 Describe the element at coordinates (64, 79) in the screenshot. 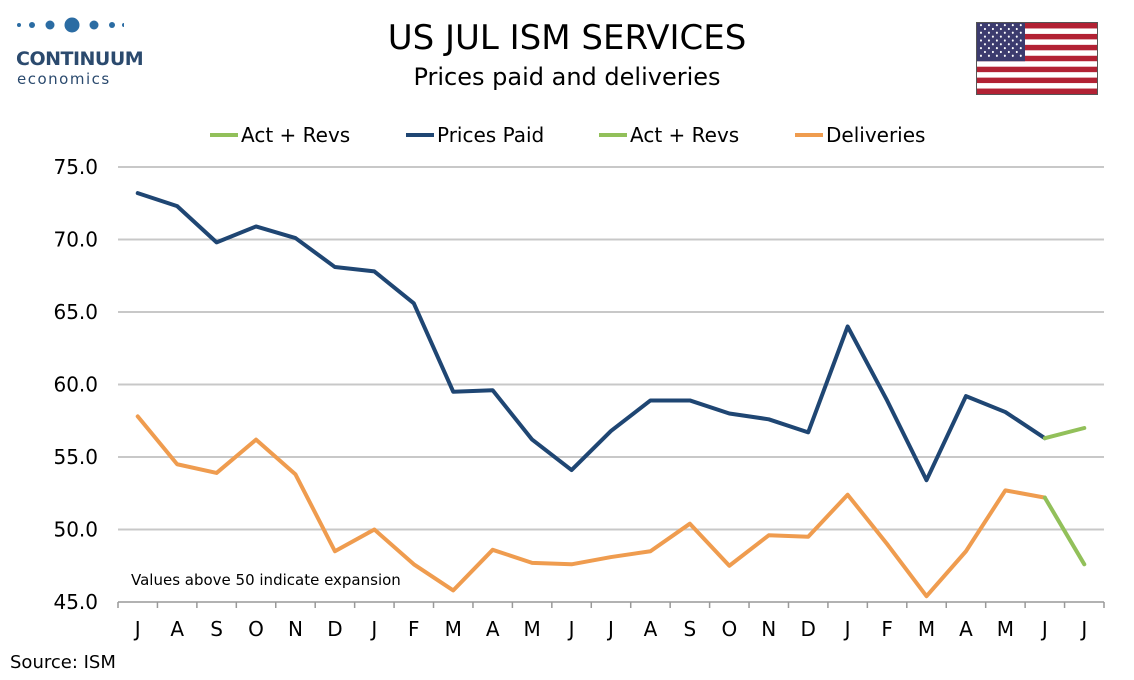

I see `logo-line2: economics` at that location.